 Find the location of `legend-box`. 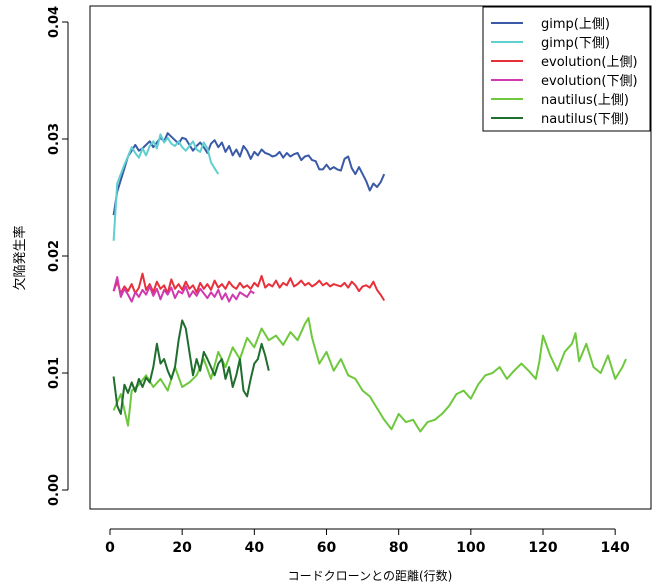

legend-box is located at coordinates (566, 69).